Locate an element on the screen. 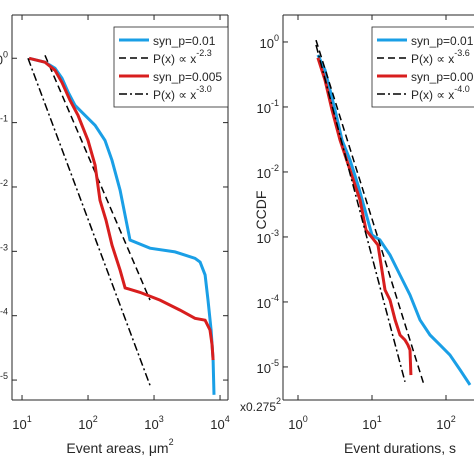 This screenshot has width=474, height=474. legend-label: P(x) ∝ x-2.3 is located at coordinates (182, 57).